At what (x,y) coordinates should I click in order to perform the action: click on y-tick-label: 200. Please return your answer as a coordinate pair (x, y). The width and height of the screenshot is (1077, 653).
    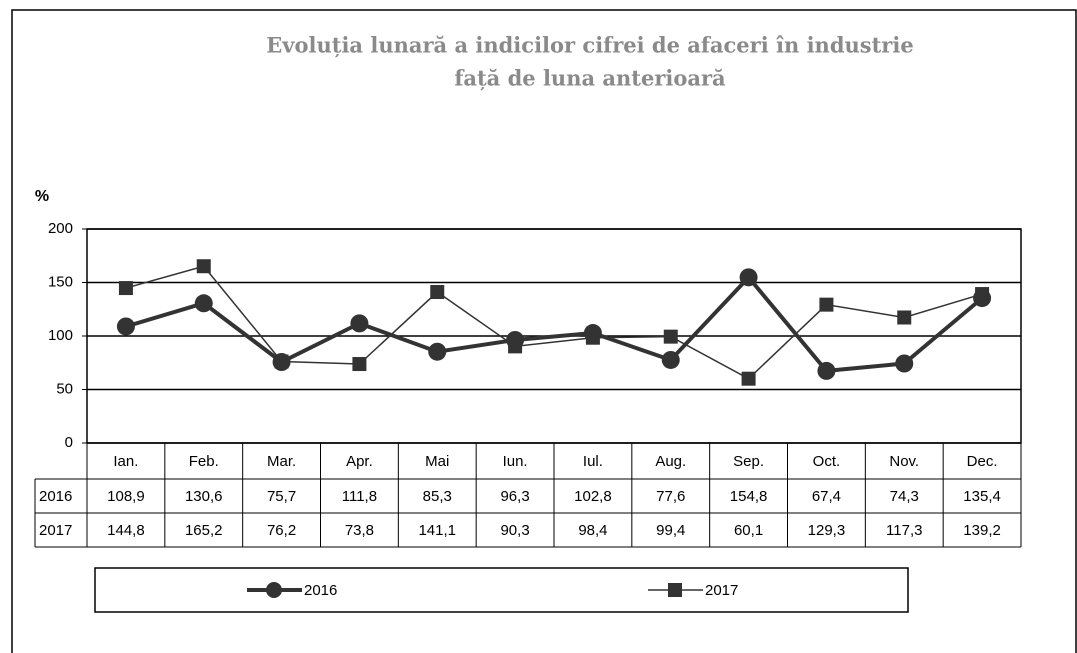
    Looking at the image, I should click on (60, 228).